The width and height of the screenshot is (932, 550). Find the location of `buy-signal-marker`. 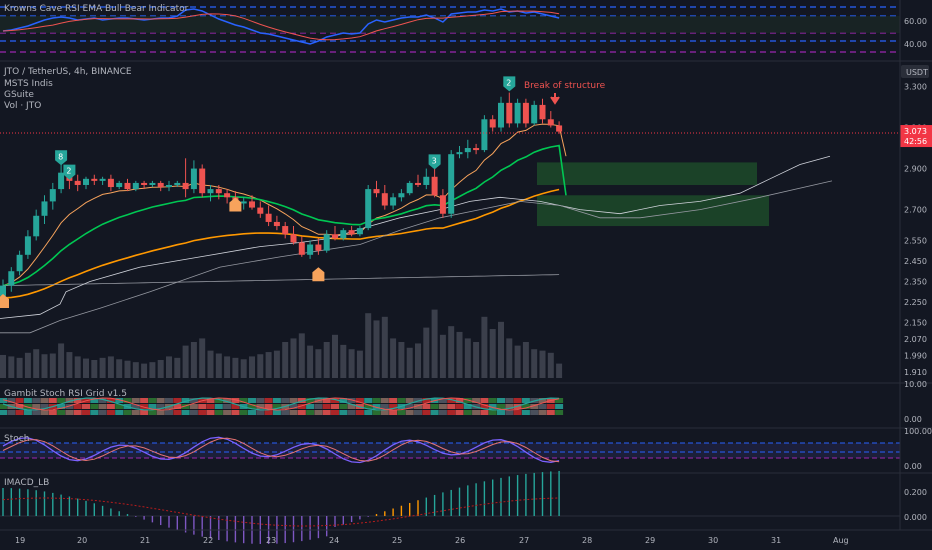

buy-signal-marker is located at coordinates (61, 158).